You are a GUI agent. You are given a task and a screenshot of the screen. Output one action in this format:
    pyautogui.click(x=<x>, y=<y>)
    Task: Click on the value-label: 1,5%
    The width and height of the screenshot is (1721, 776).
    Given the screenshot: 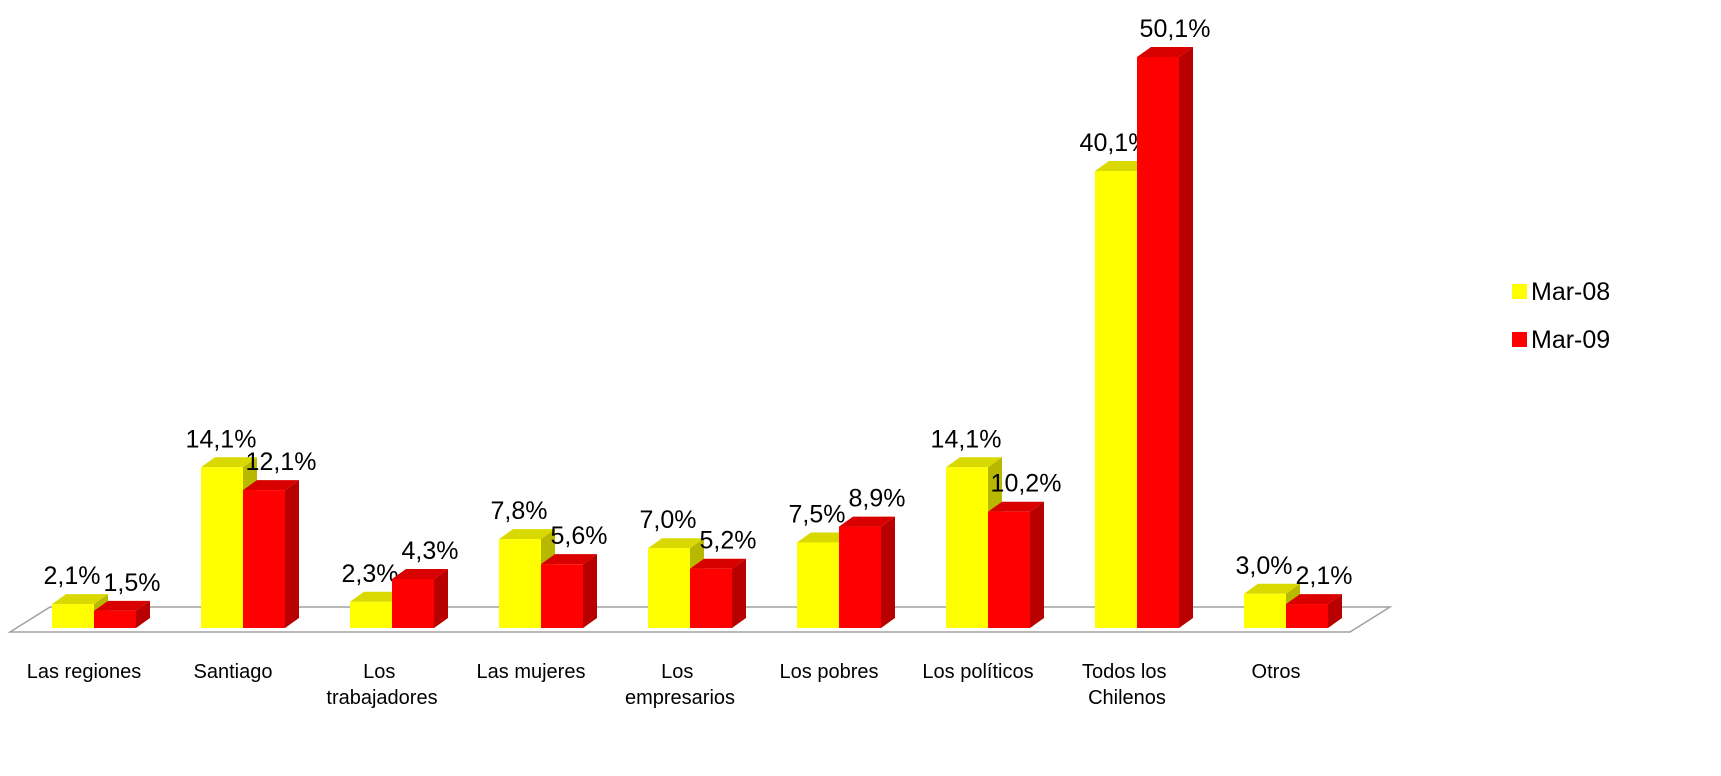 What is the action you would take?
    pyautogui.click(x=132, y=583)
    